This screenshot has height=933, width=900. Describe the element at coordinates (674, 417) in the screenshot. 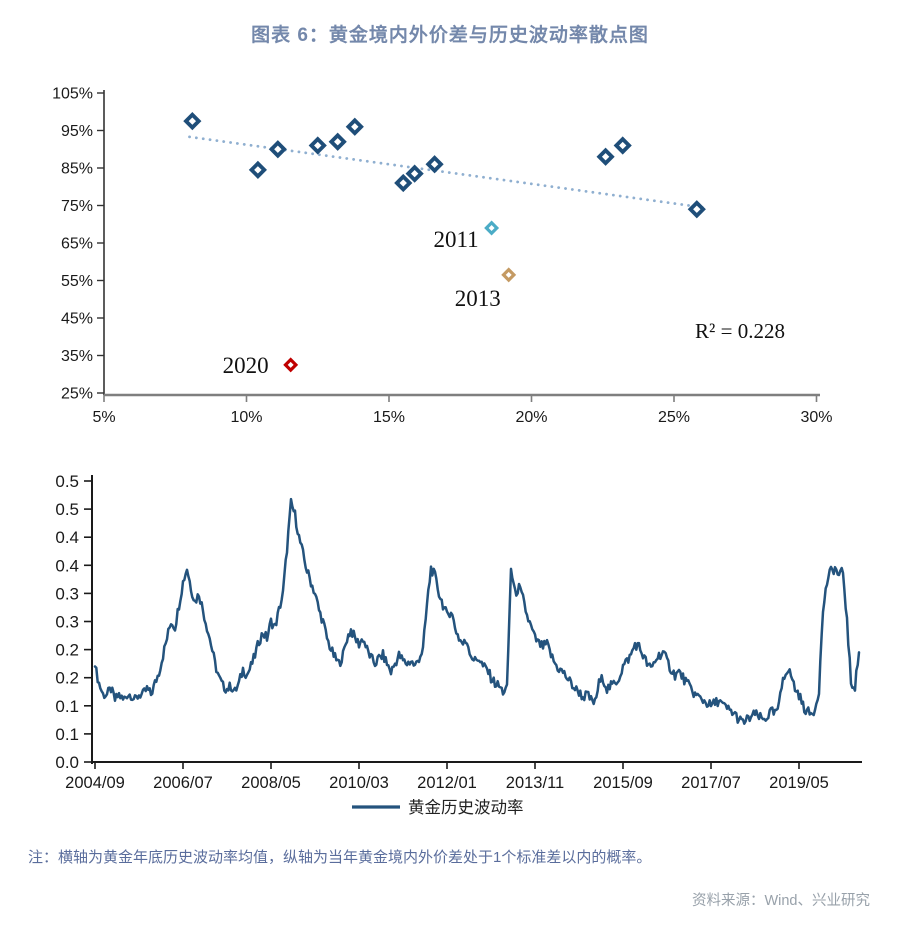

I see `scatter-x-tick-label: 25%` at that location.